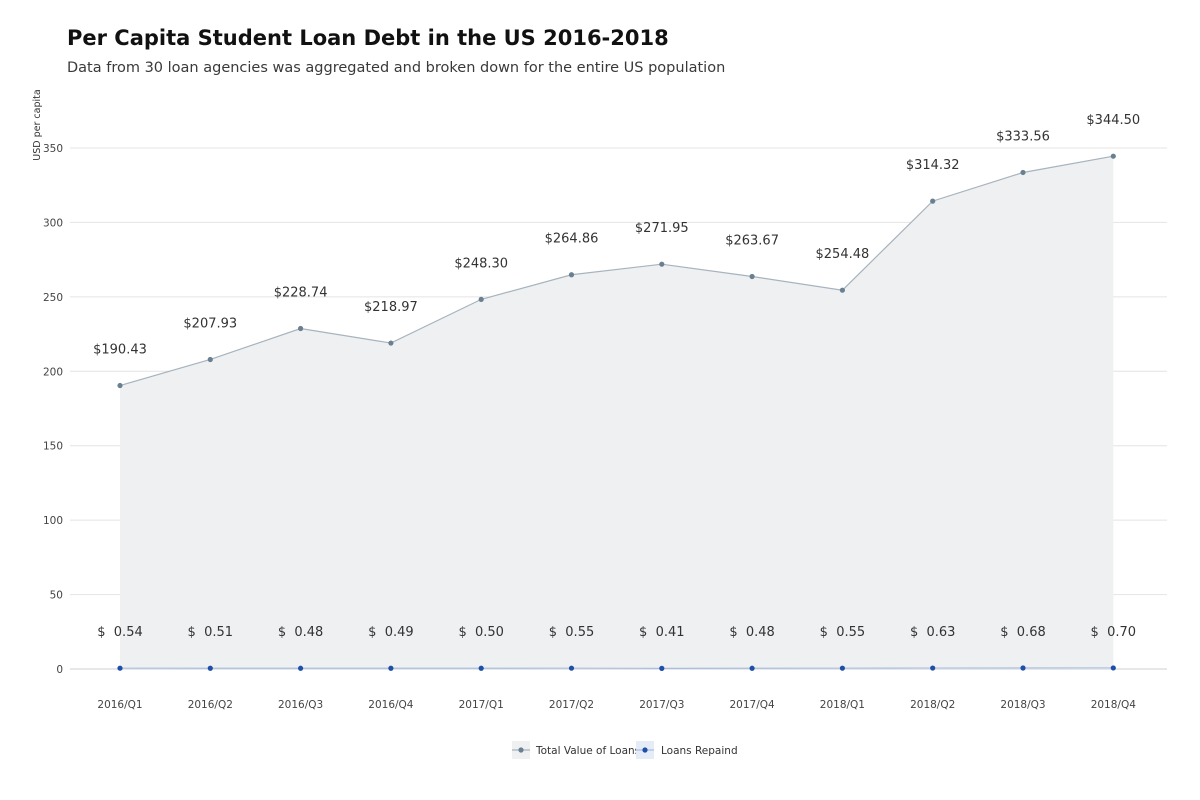 This screenshot has width=1200, height=800. Describe the element at coordinates (662, 228) in the screenshot. I see `data-label: $271.95` at that location.